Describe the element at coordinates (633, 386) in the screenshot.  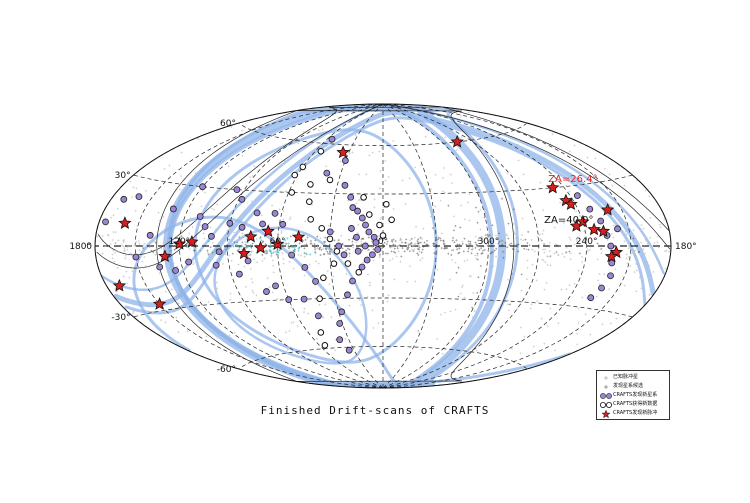
I see `legend-item-candidate: 发现星系候选` at that location.